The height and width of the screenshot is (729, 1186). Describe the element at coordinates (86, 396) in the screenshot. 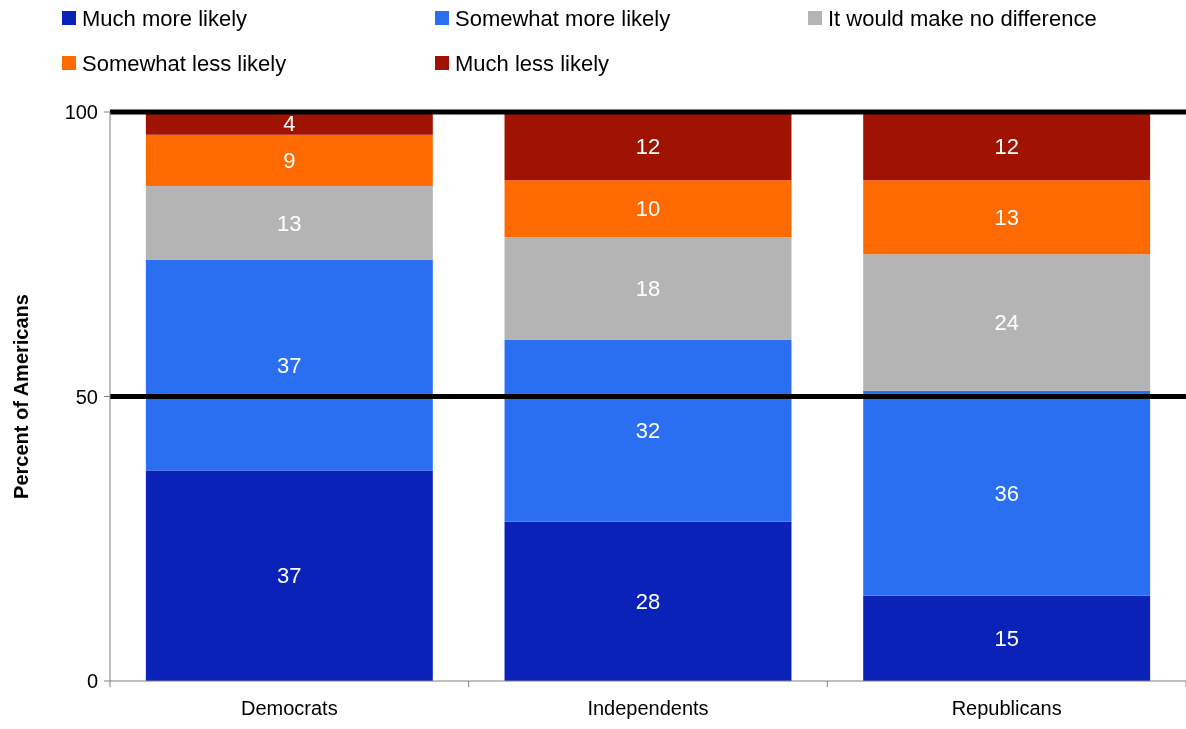

I see `y-tick-label: 50` at that location.